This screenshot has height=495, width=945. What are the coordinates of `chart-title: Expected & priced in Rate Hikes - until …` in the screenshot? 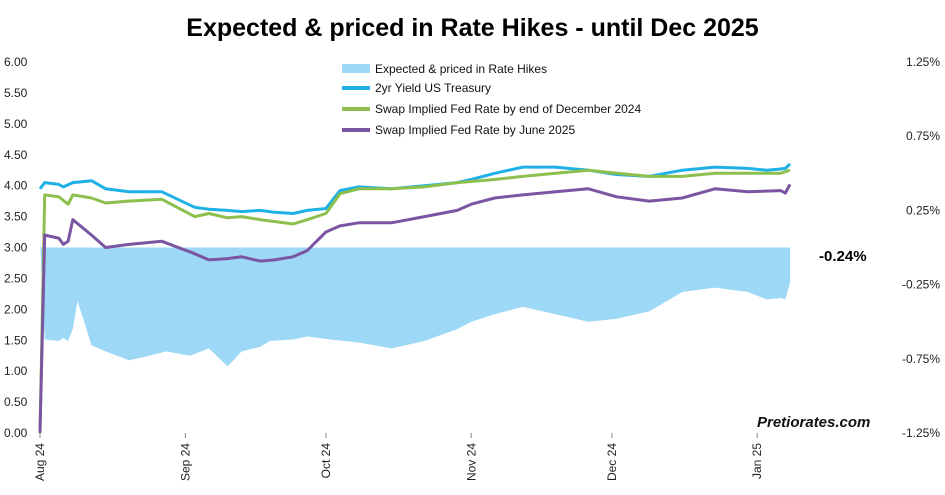 It's located at (472, 28).